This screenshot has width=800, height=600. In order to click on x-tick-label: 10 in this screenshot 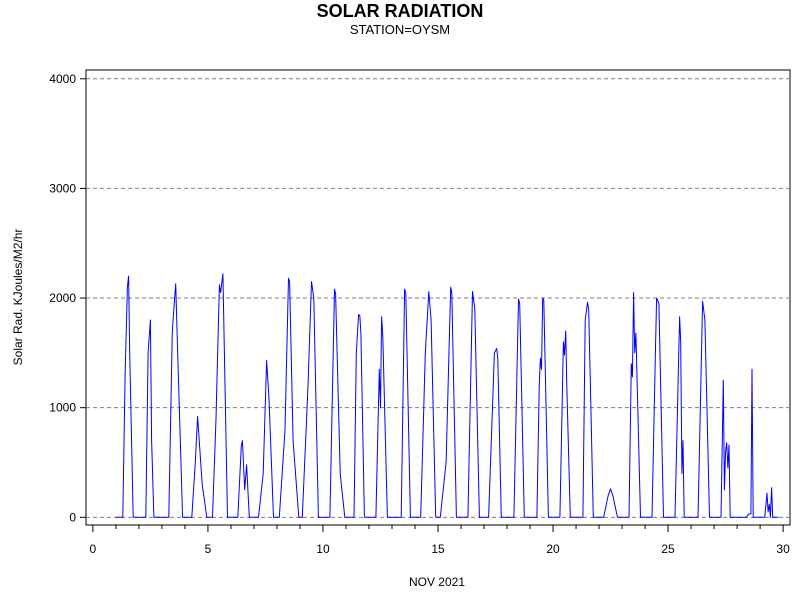, I will do `click(323, 549)`.